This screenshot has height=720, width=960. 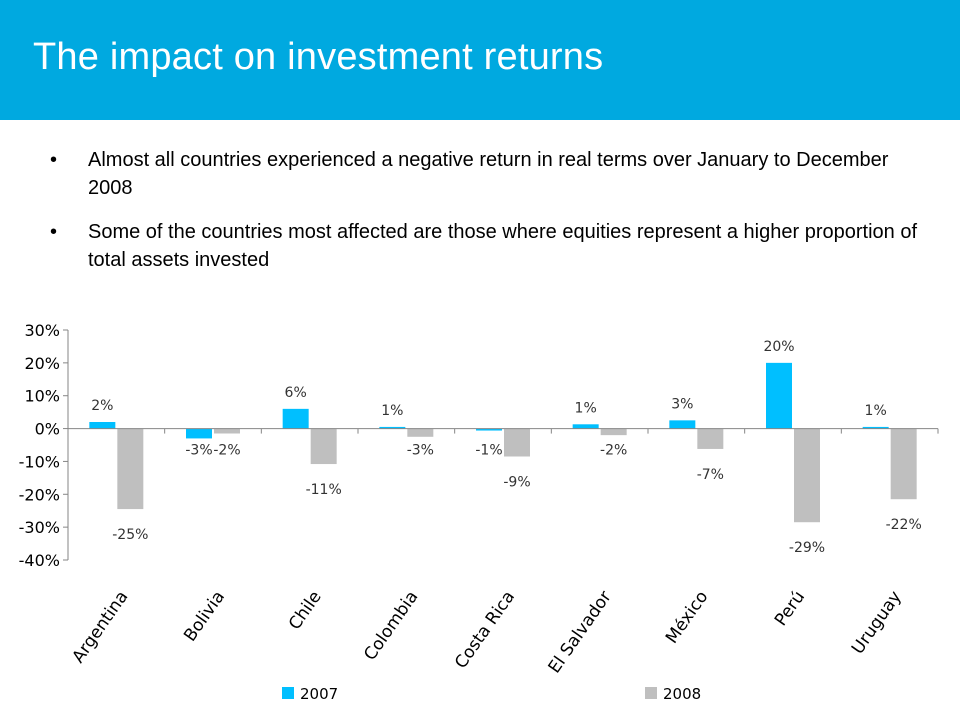 What do you see at coordinates (305, 610) in the screenshot?
I see `category-label: Chile` at bounding box center [305, 610].